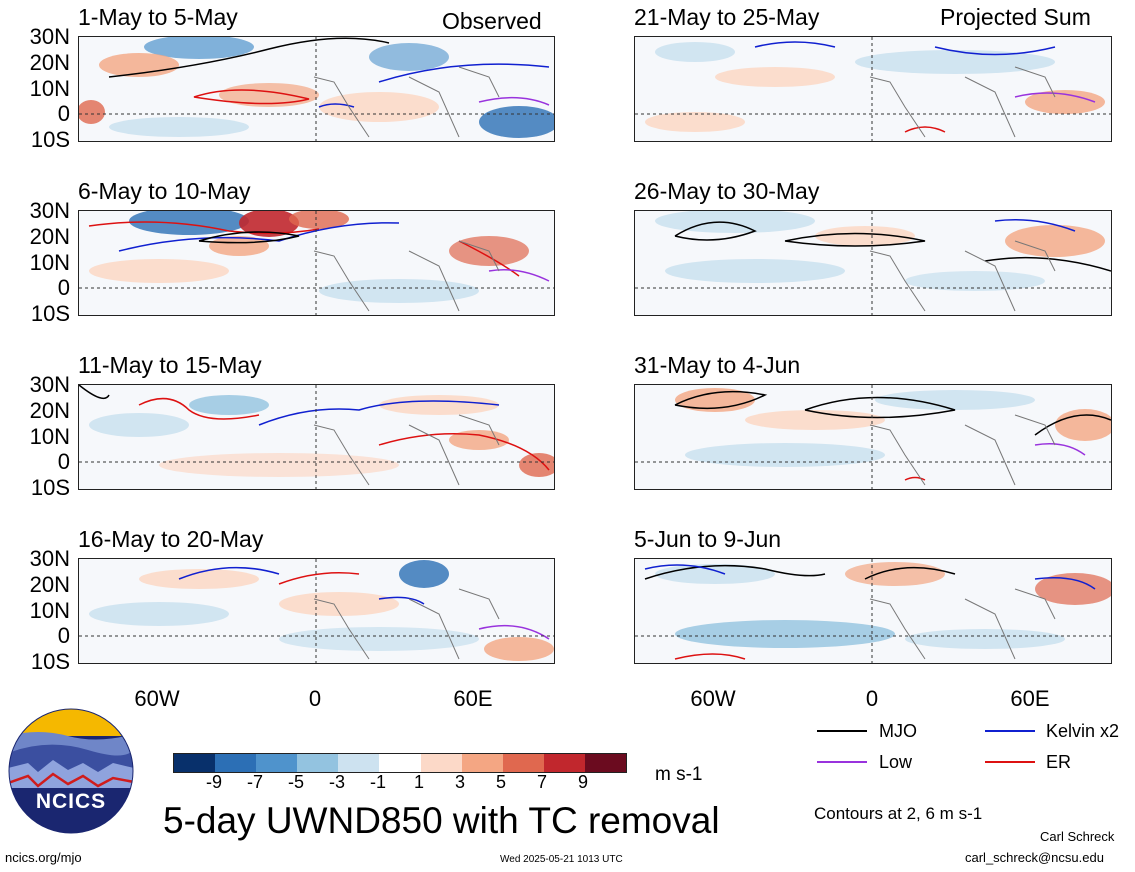 This screenshot has width=1135, height=872. I want to click on panel-title-proj-1: 21-May to 25-May, so click(727, 17).